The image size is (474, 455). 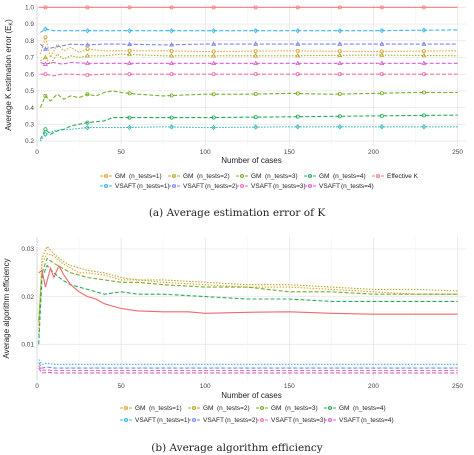 What do you see at coordinates (122, 386) in the screenshot?
I see `x-tick-label: 50` at bounding box center [122, 386].